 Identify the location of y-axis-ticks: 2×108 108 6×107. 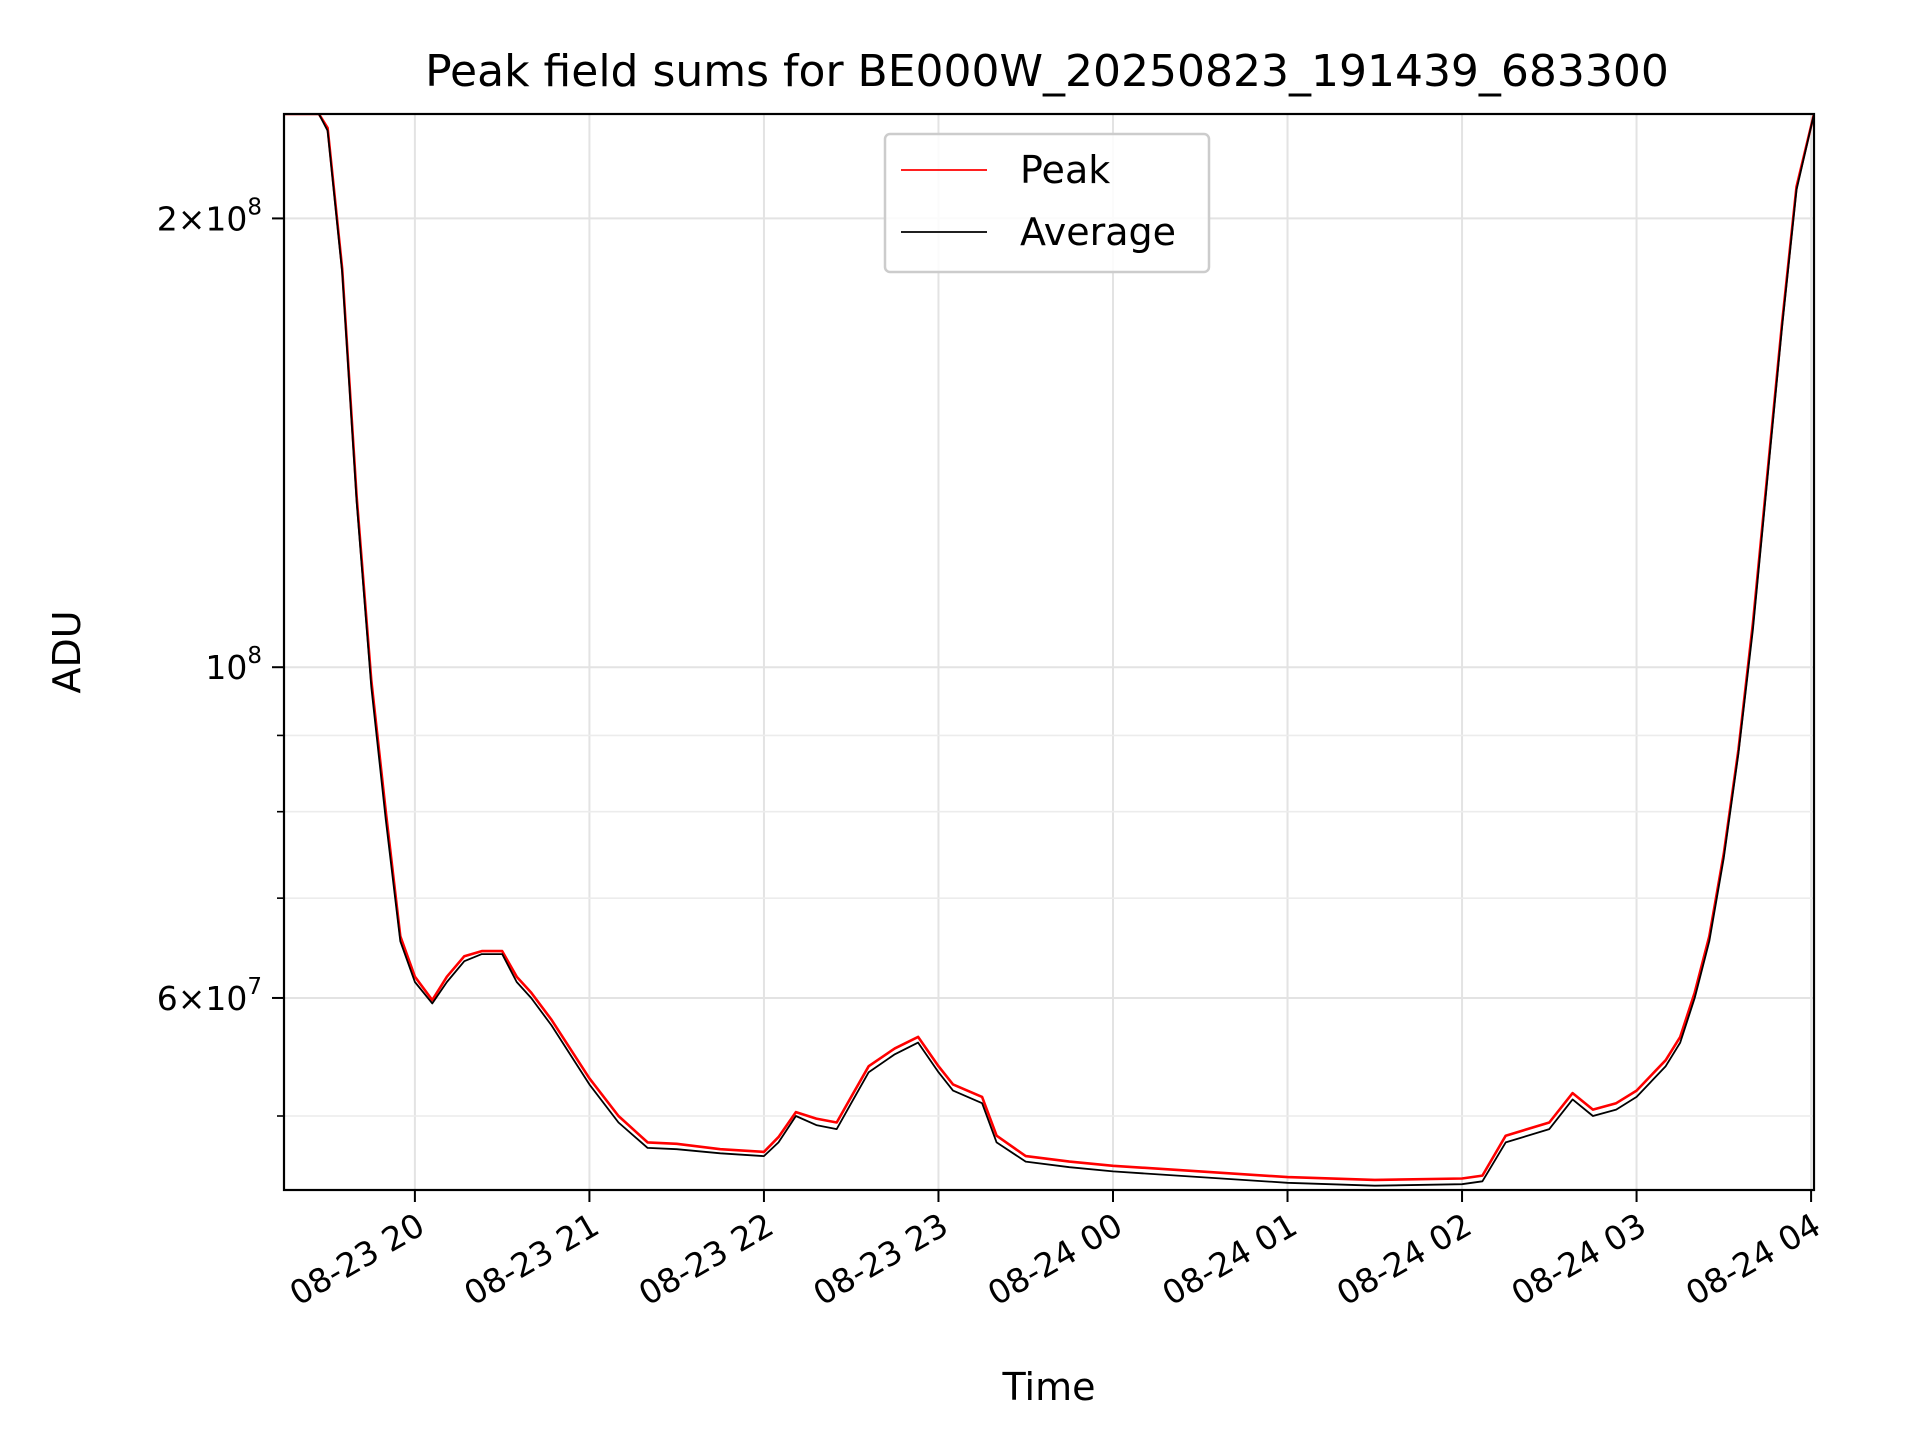
(220, 655).